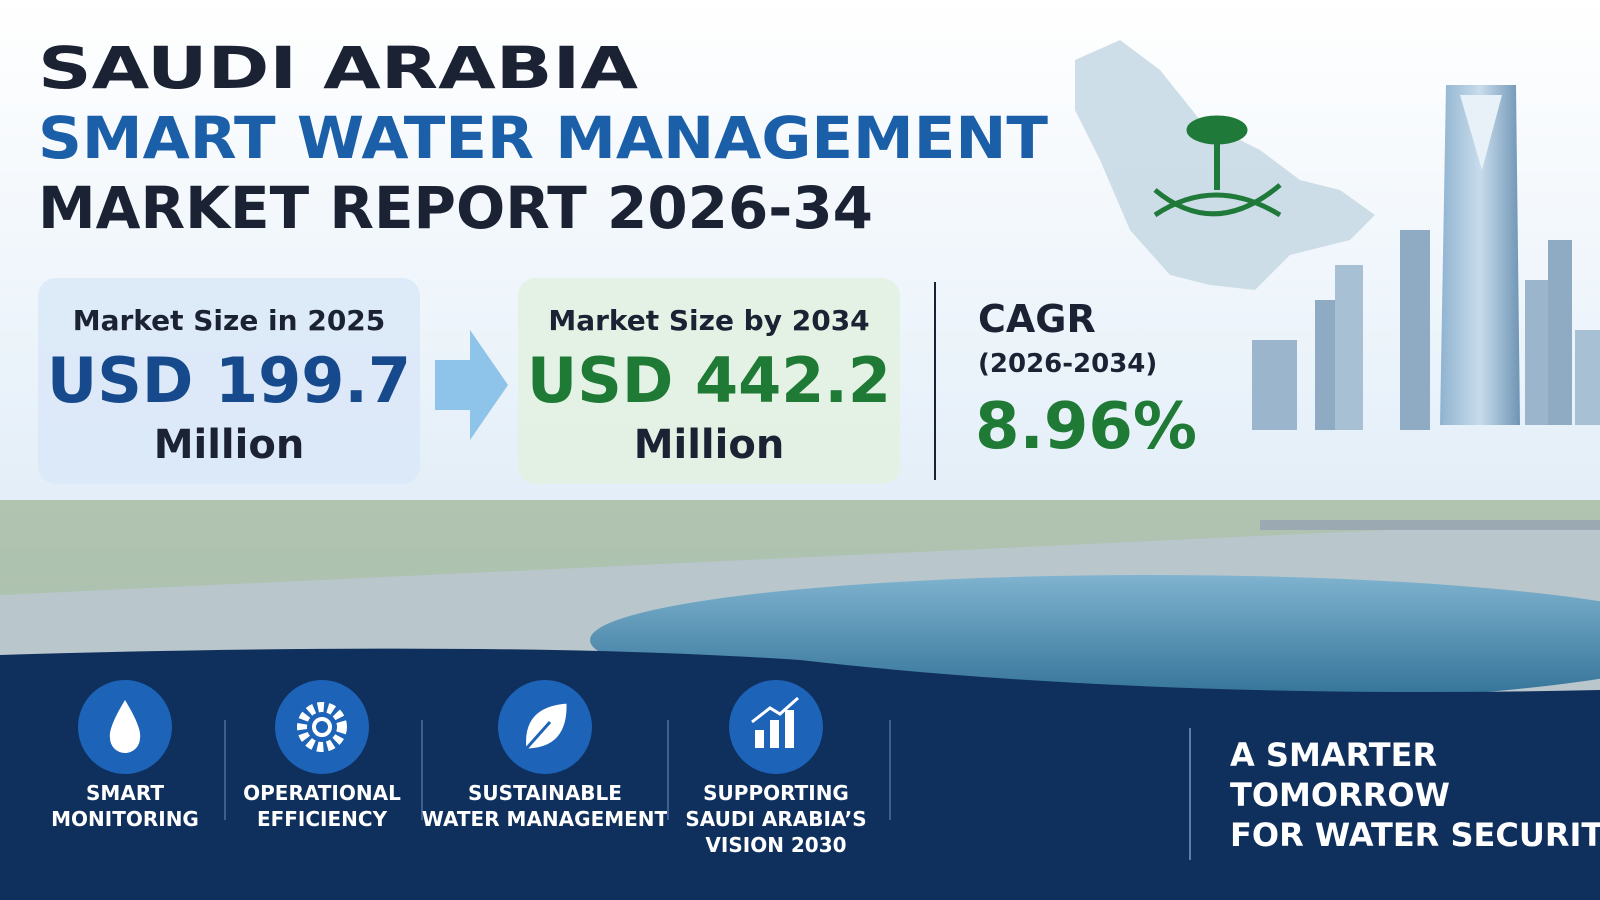  I want to click on stat-value: USD 199.7, so click(229, 380).